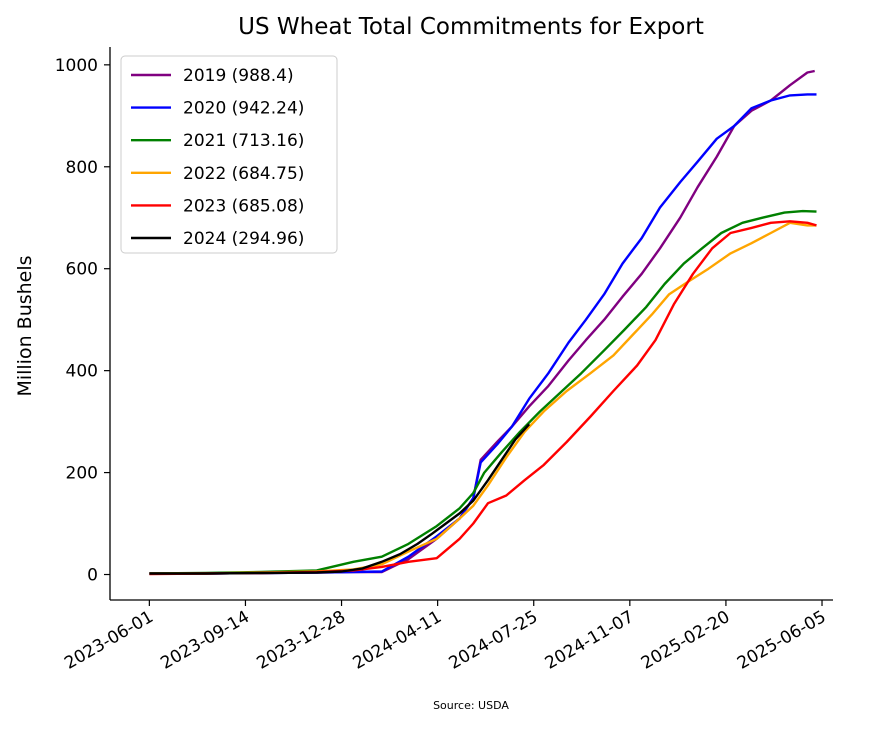 The width and height of the screenshot is (870, 733). What do you see at coordinates (243, 141) in the screenshot?
I see `legend-label-2: 2021 (713.16)` at bounding box center [243, 141].